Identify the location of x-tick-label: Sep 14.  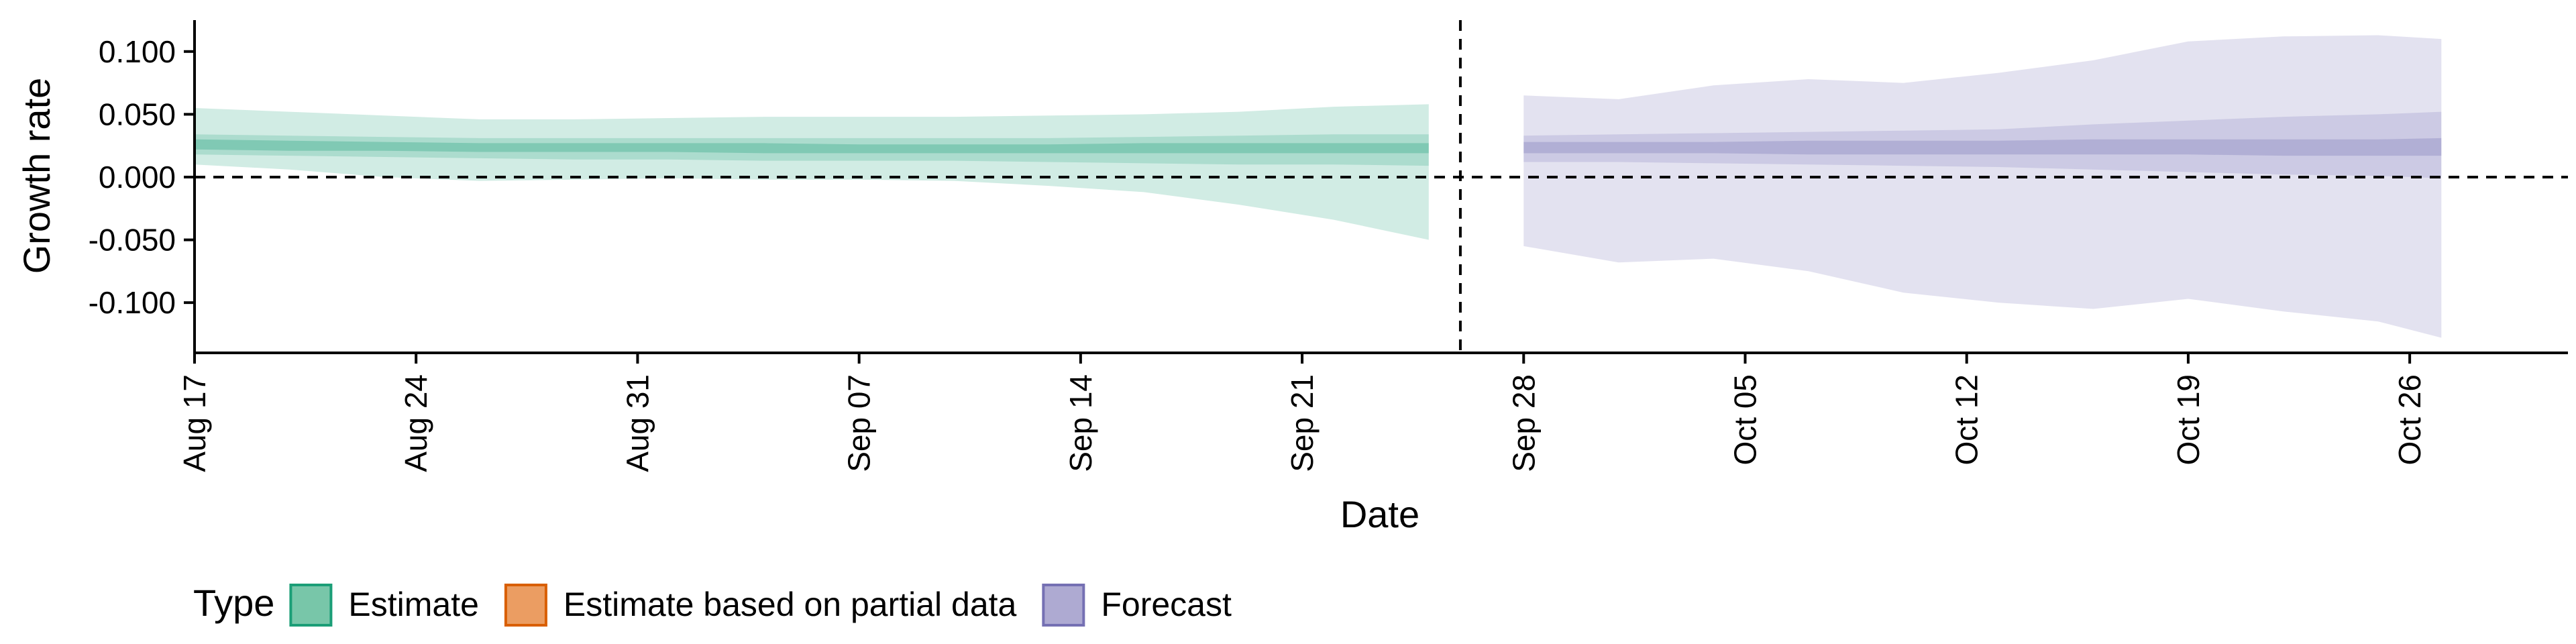
(1080, 423).